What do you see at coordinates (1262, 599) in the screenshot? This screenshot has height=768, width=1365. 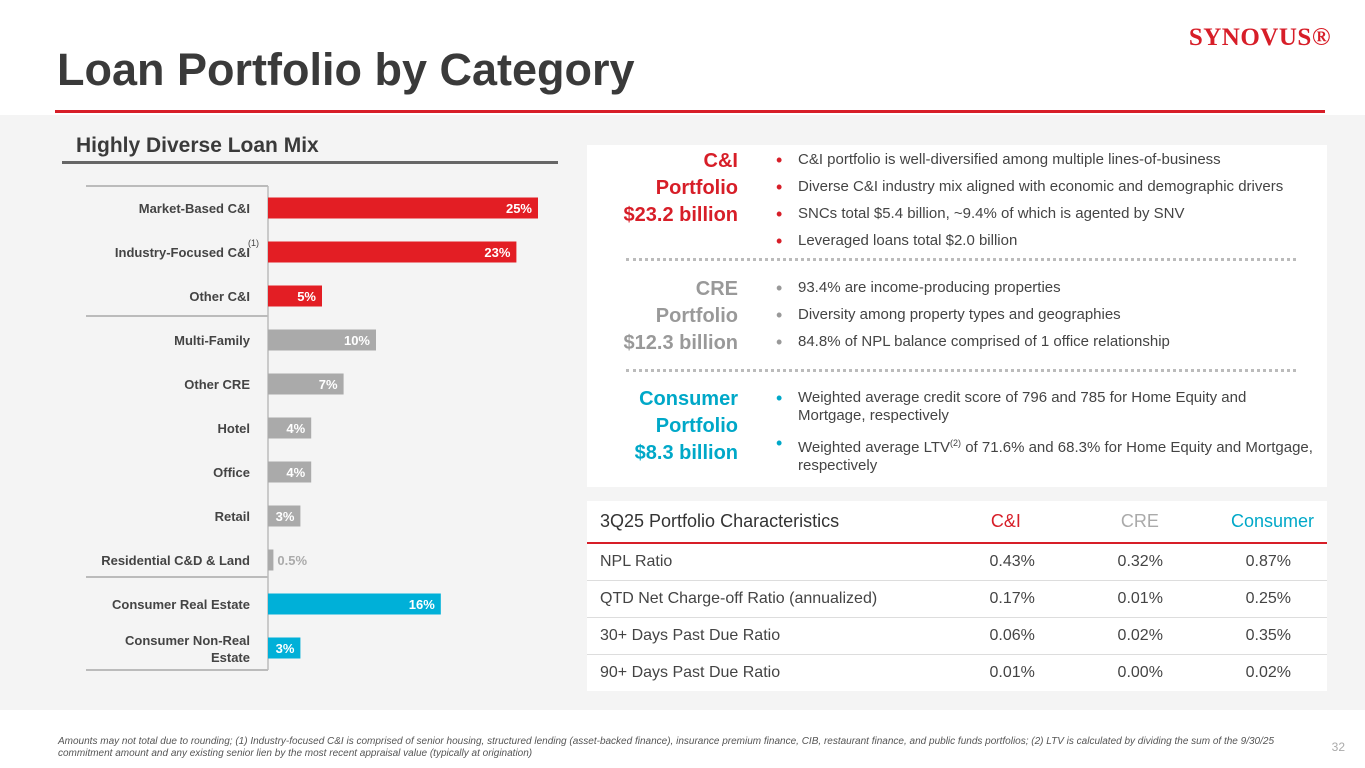 I see `table-cell: 0.25%` at bounding box center [1262, 599].